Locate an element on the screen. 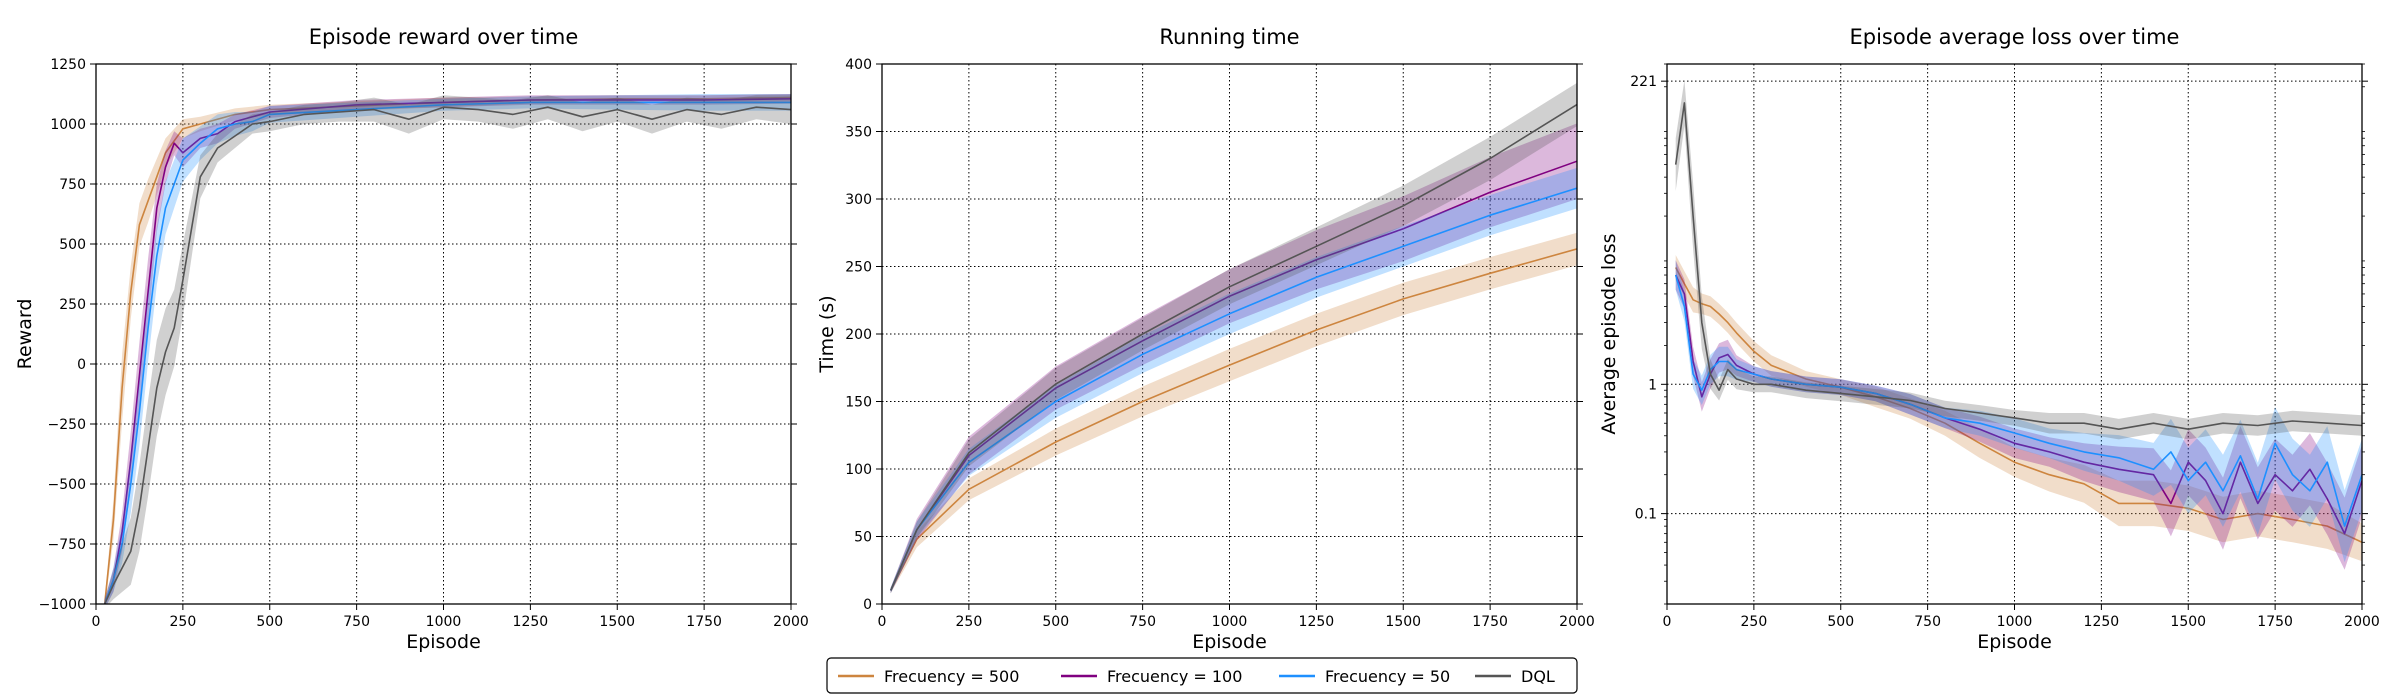  y-tick-label: 221 is located at coordinates (1643, 82).